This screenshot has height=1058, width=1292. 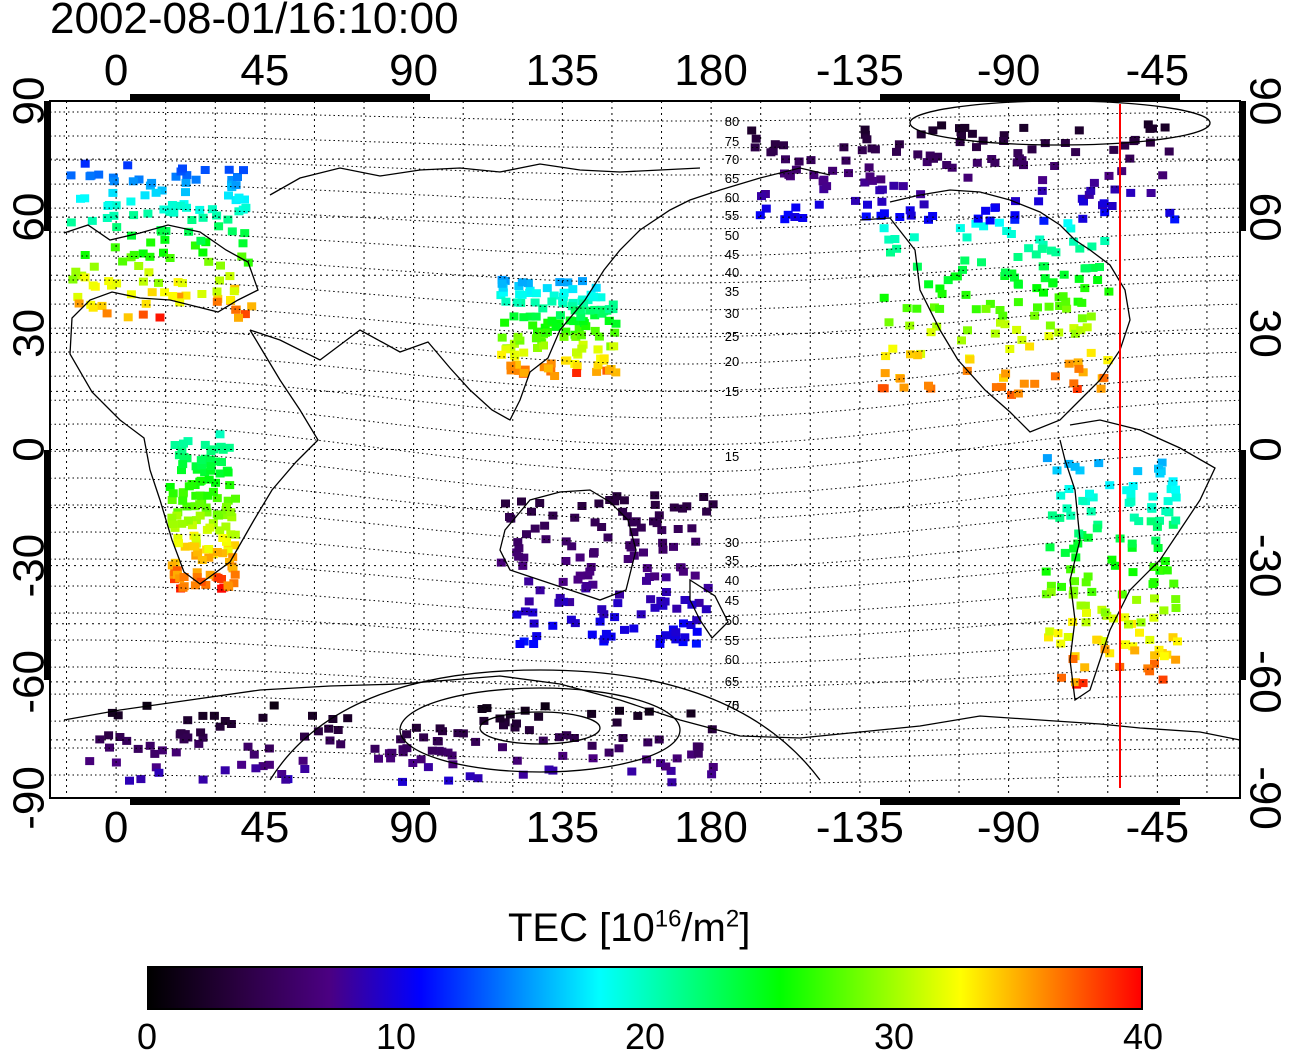 What do you see at coordinates (1009, 70) in the screenshot?
I see `top-lon-tick-label: -90` at bounding box center [1009, 70].